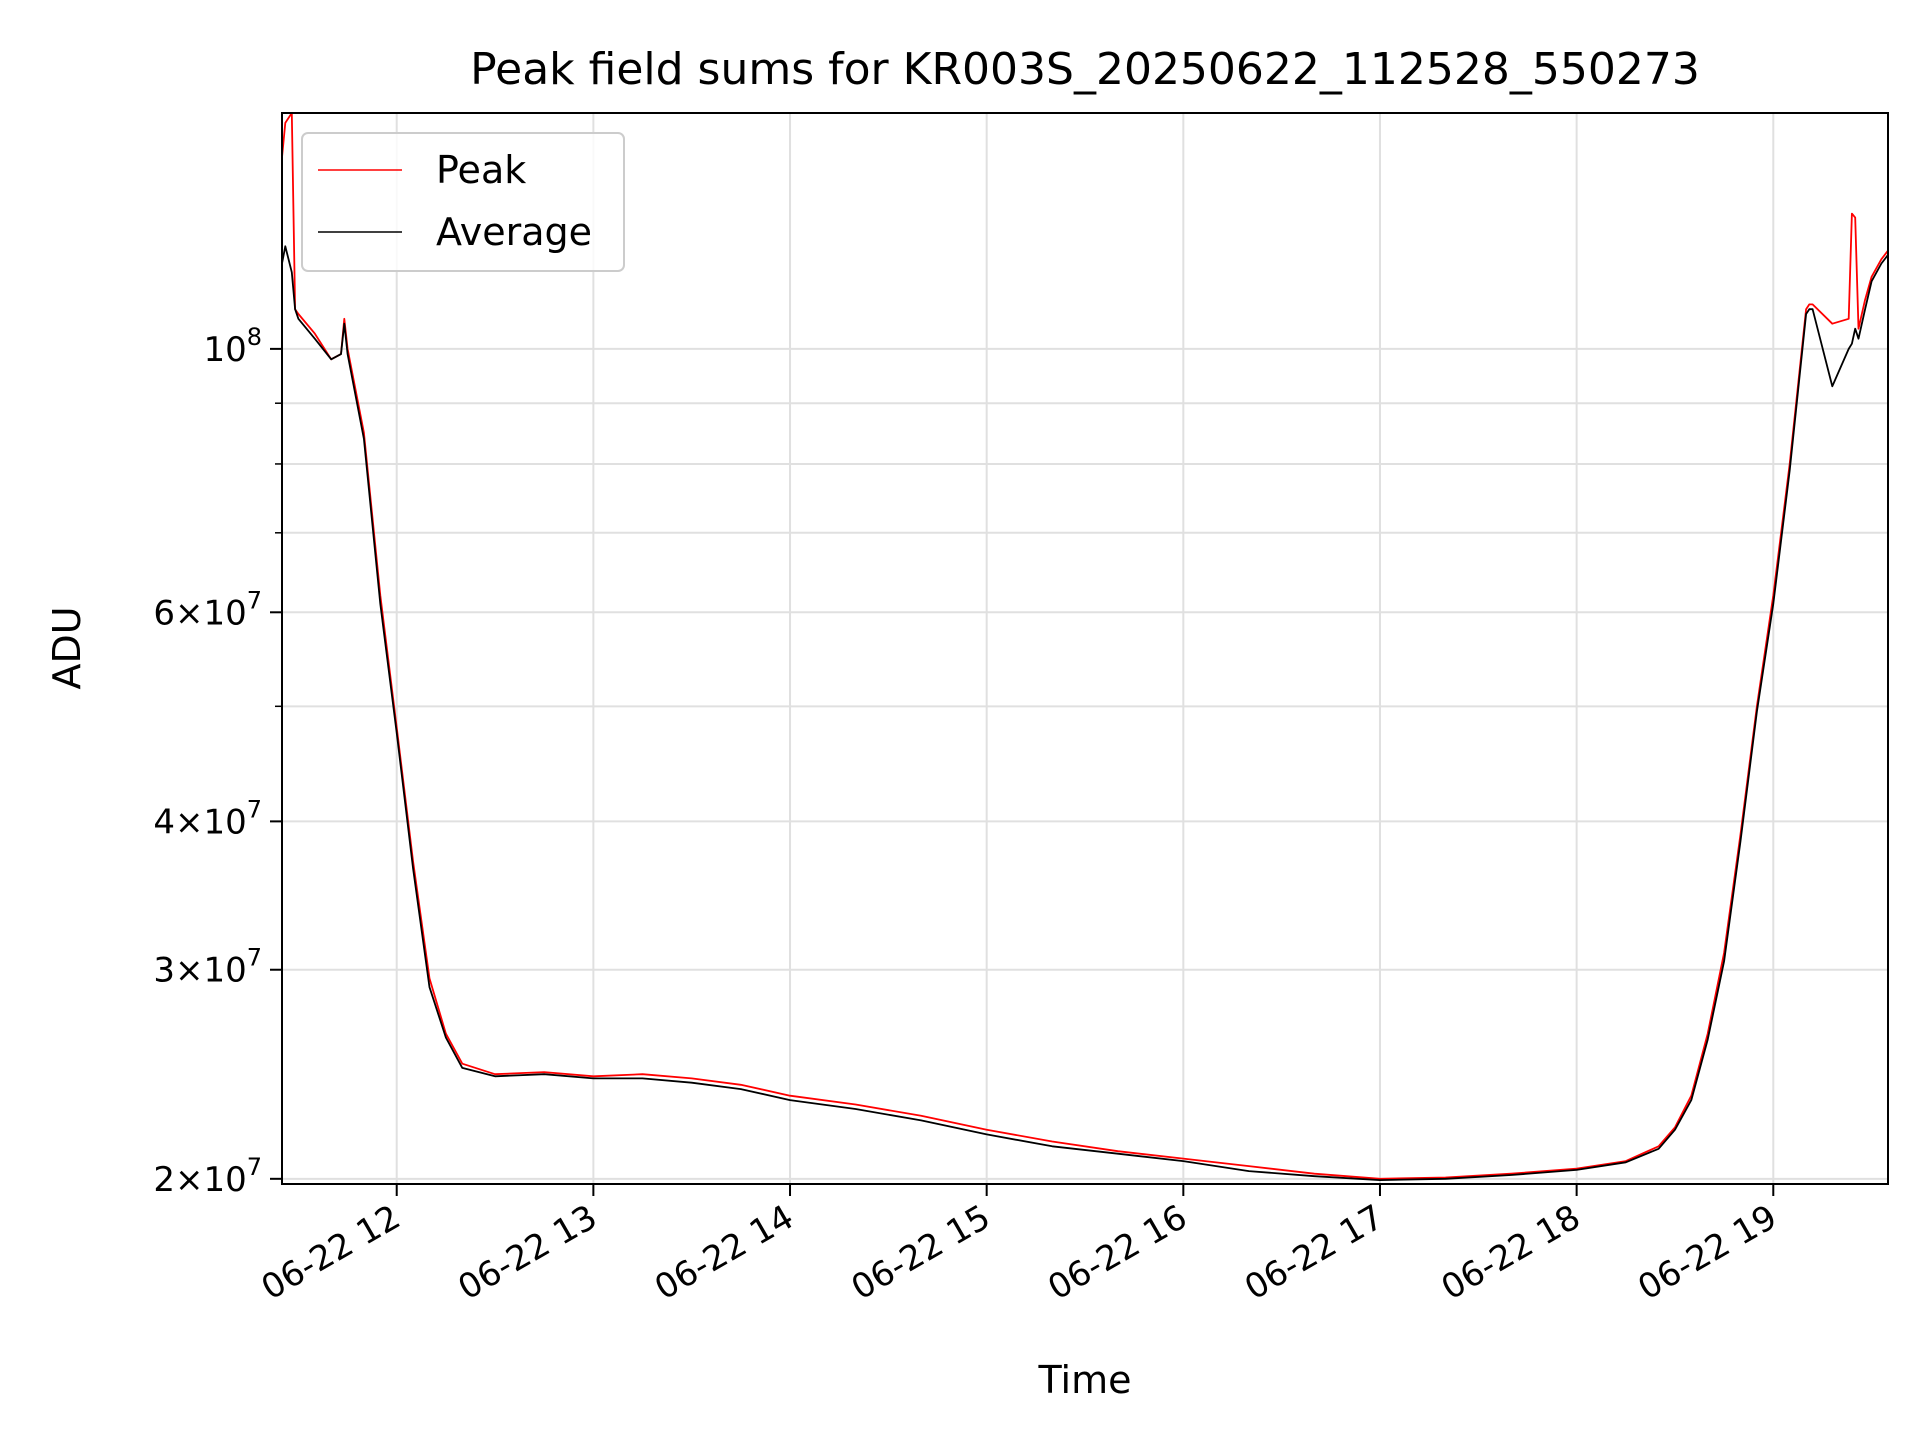 This screenshot has height=1445, width=1920. I want to click on legend-label-peak: Peak, so click(481, 170).